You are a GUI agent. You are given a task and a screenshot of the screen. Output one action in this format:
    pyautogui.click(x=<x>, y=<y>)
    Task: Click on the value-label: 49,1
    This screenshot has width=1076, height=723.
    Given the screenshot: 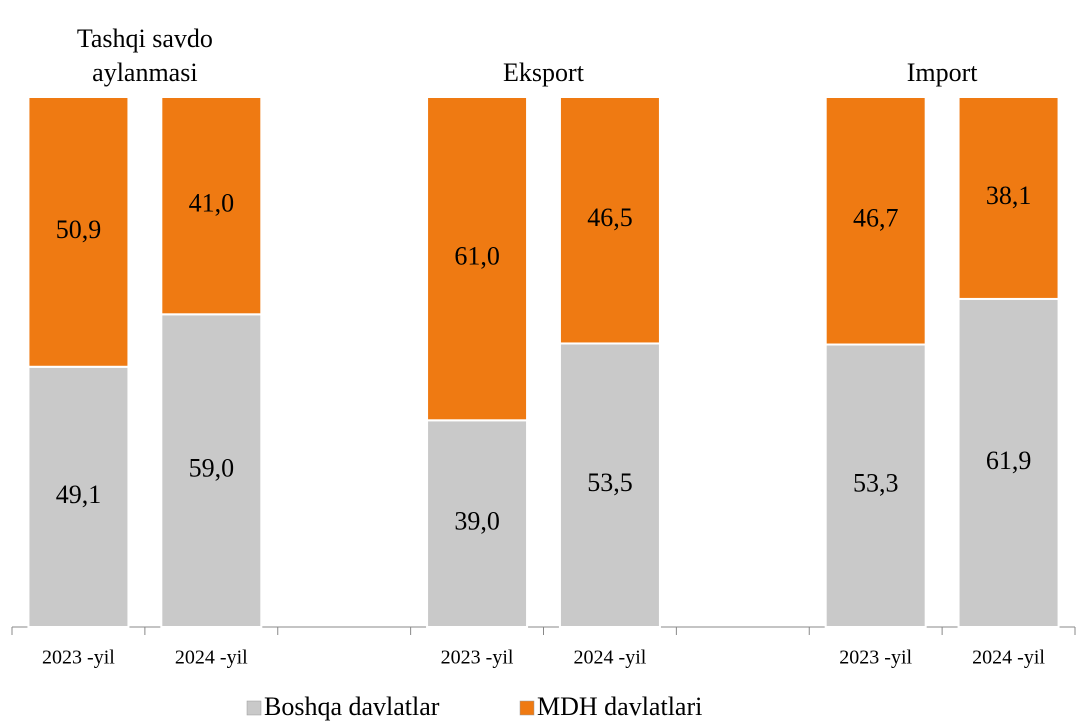 What is the action you would take?
    pyautogui.click(x=79, y=494)
    